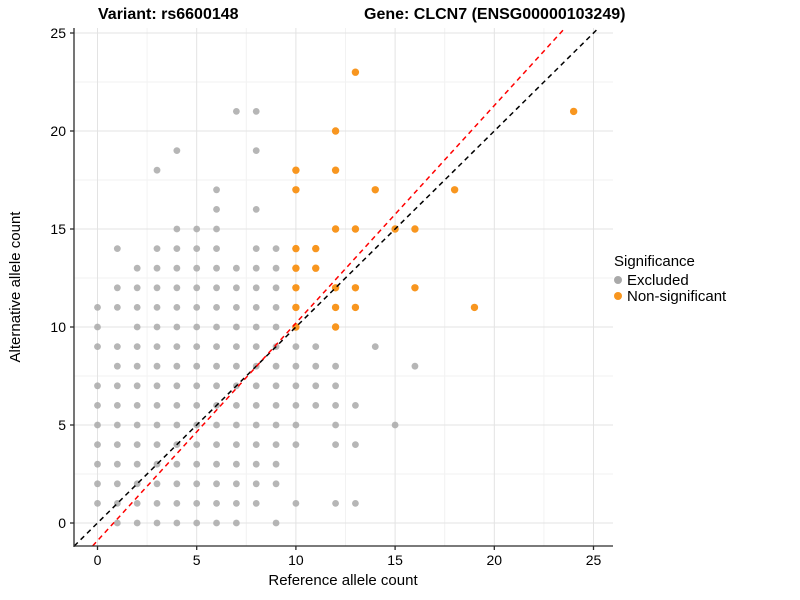  I want to click on y-tick-label: 15, so click(58, 229).